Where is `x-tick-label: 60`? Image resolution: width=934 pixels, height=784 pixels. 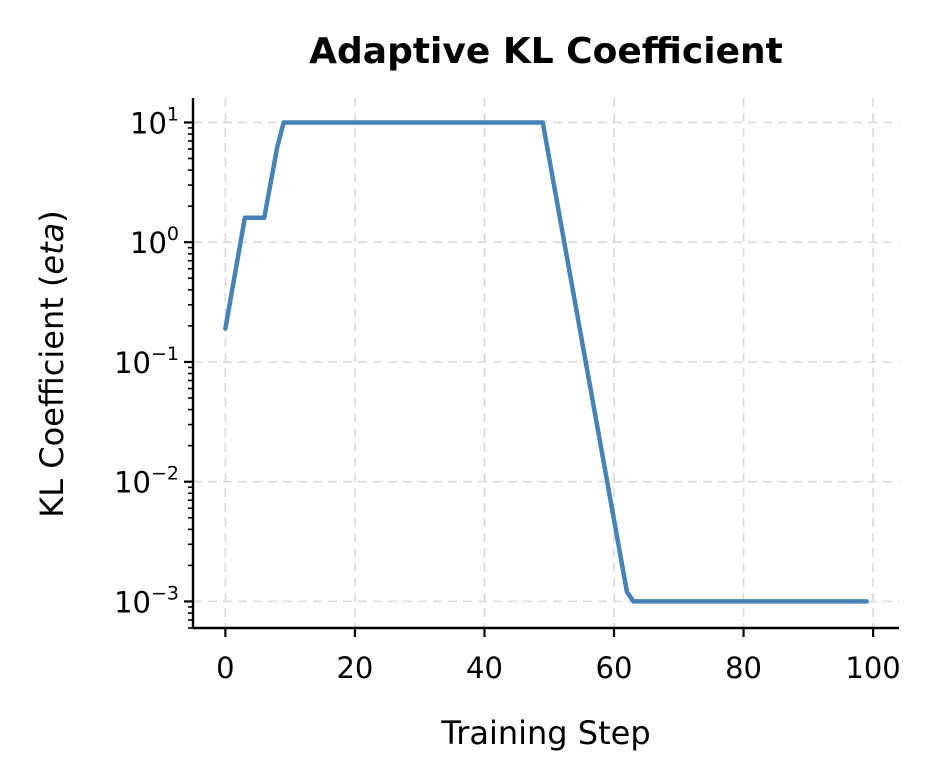
x-tick-label: 60 is located at coordinates (614, 668).